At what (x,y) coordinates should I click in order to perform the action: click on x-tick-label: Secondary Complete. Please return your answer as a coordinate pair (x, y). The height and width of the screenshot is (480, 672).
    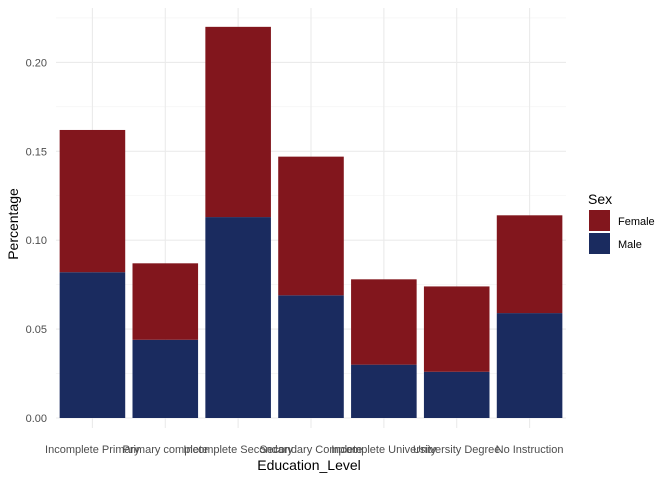
    Looking at the image, I should click on (311, 450).